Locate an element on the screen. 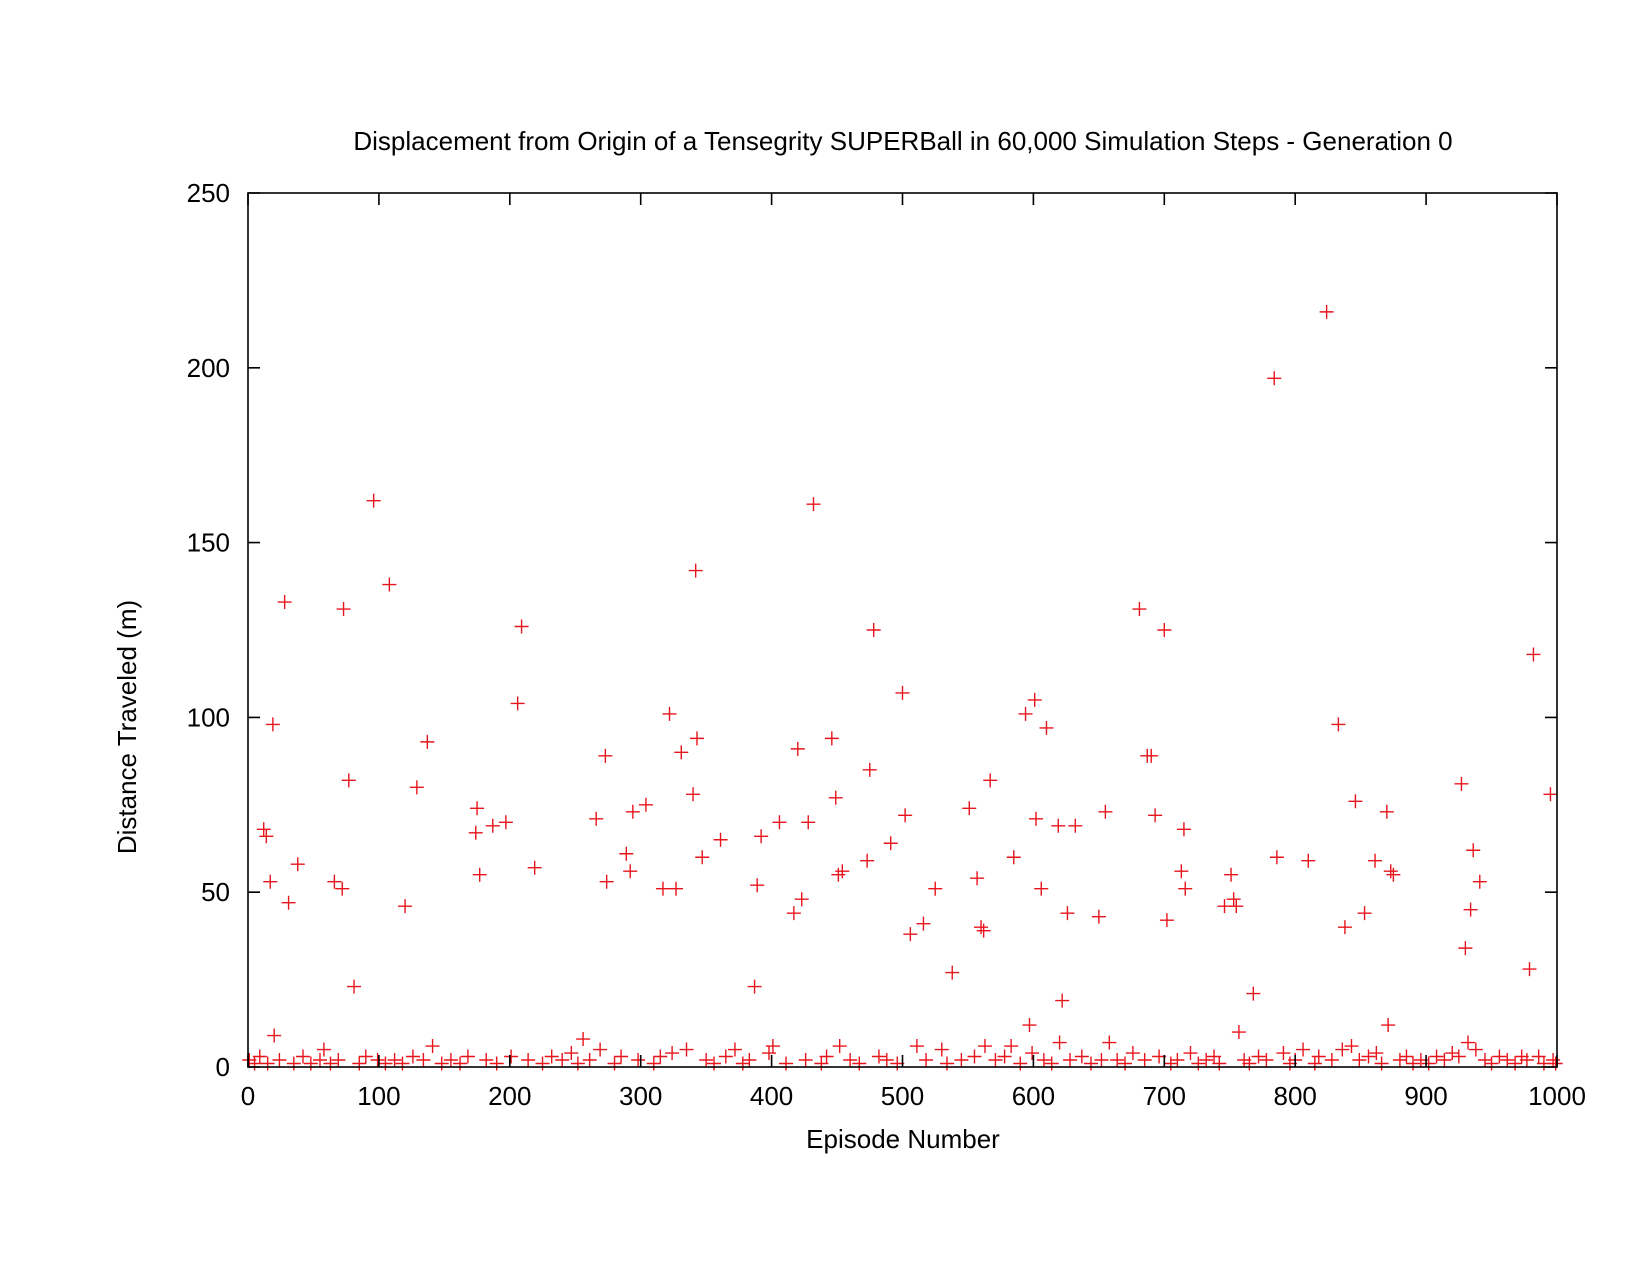 This screenshot has width=1650, height=1280. y-tick-label: 100 is located at coordinates (208, 717).